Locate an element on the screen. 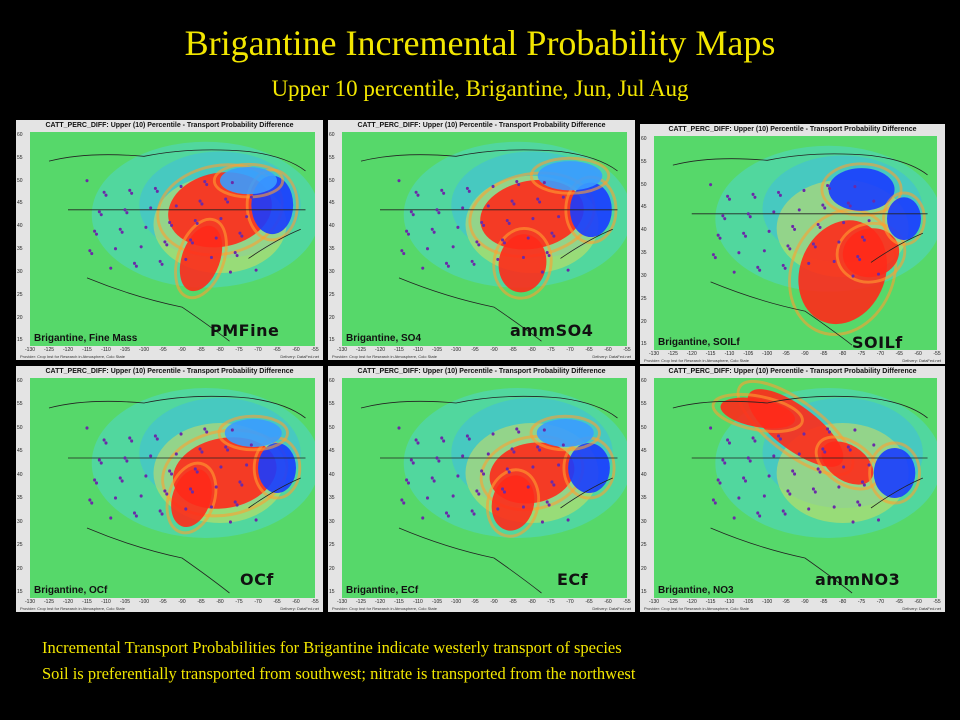  x-tick-label: -125 is located at coordinates (672, 354).